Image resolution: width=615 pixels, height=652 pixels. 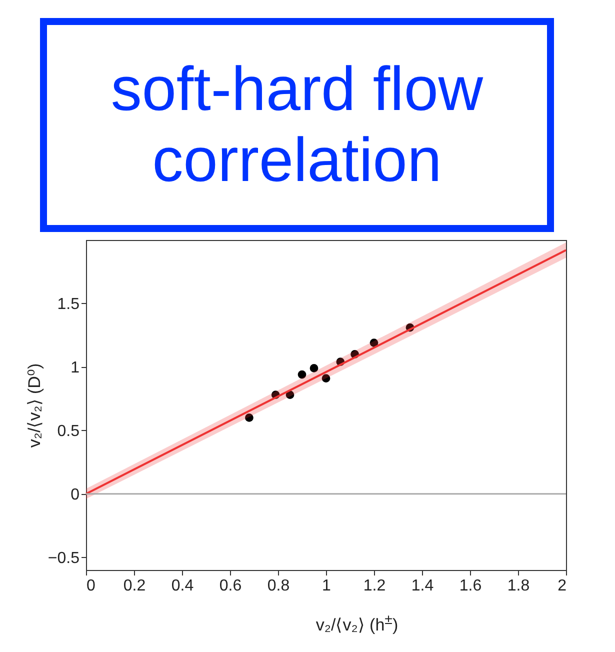 What do you see at coordinates (230, 586) in the screenshot?
I see `x-tick-label: 0.6` at bounding box center [230, 586].